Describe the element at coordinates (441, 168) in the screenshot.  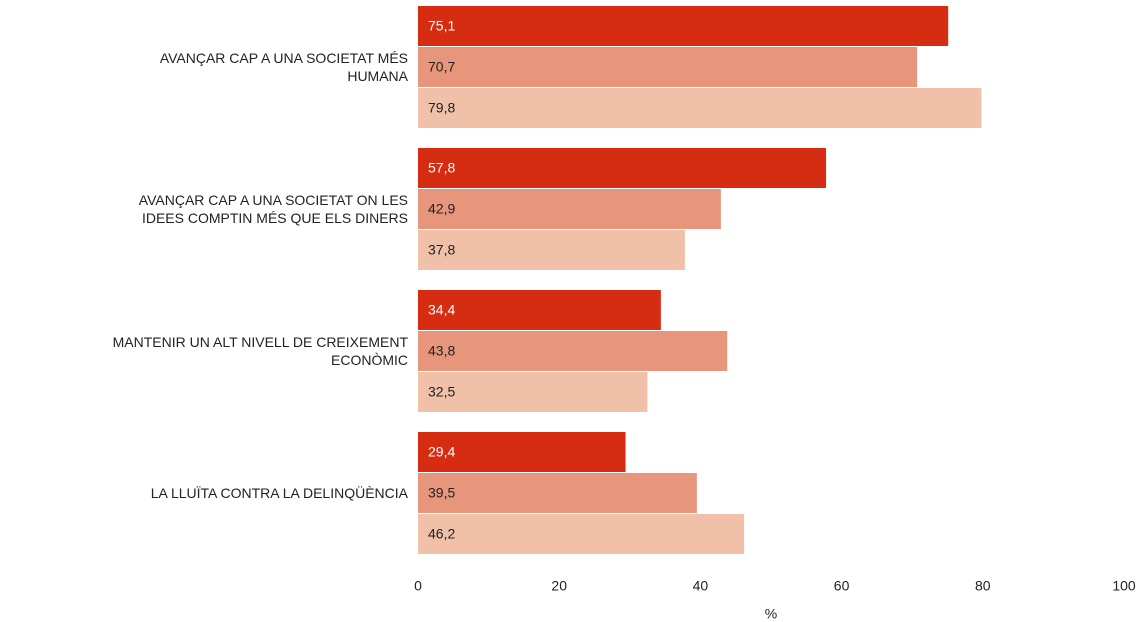
I see `value-label: 57,8` at that location.